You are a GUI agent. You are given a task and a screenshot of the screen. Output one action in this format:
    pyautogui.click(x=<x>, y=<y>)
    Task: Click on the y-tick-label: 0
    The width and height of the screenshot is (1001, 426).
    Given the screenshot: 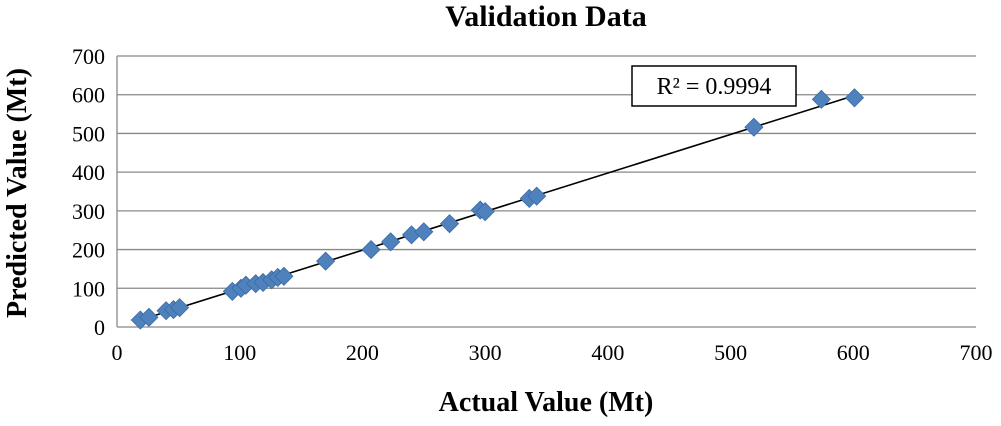 What is the action you would take?
    pyautogui.click(x=99, y=327)
    